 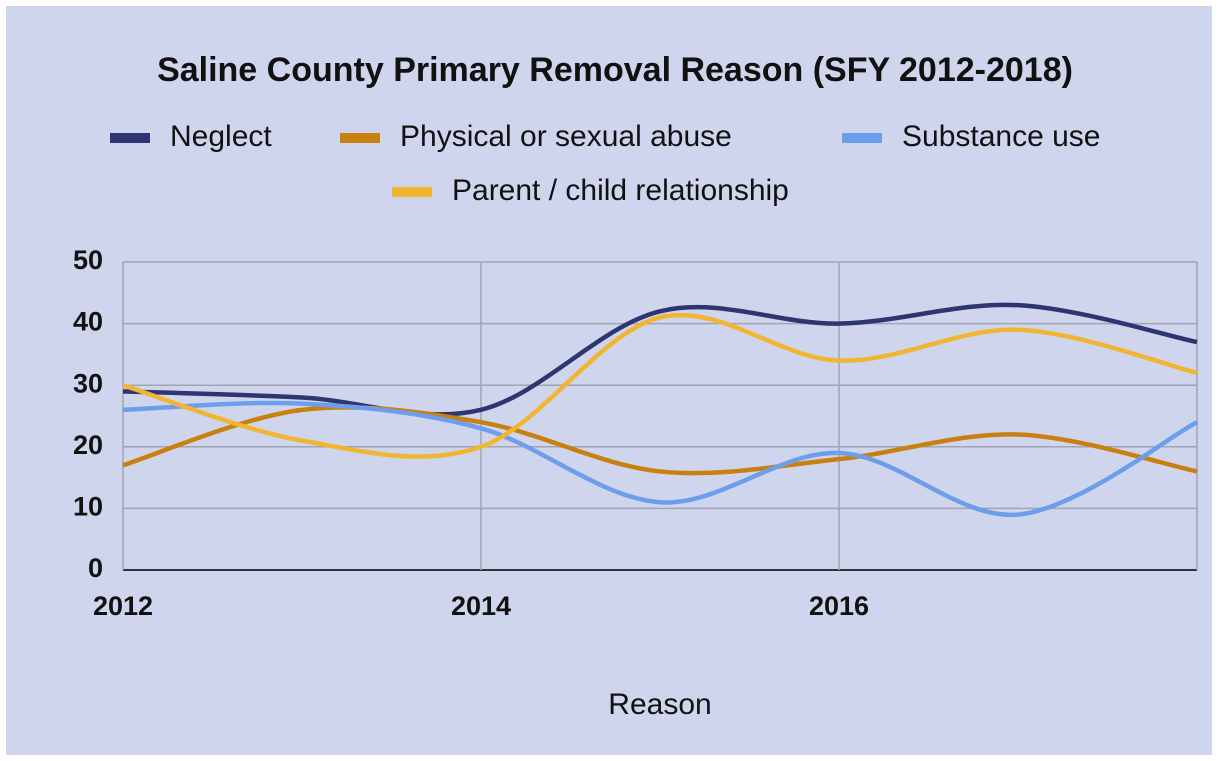 I want to click on y-tick-label: 0, so click(x=95, y=568).